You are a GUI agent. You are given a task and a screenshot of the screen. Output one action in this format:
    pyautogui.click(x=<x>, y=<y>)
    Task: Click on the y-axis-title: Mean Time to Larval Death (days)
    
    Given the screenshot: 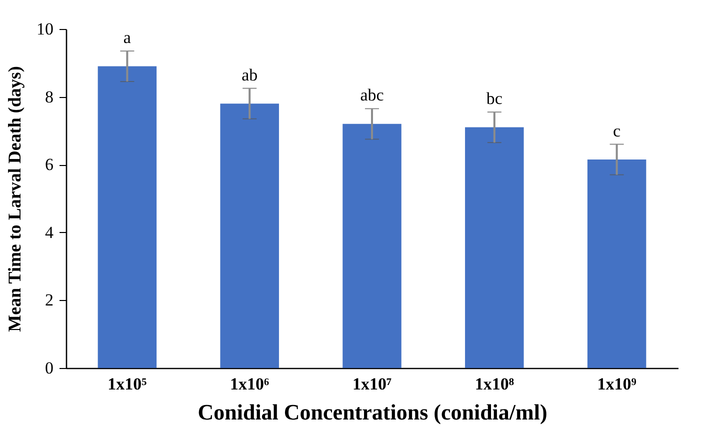 What is the action you would take?
    pyautogui.click(x=14, y=199)
    